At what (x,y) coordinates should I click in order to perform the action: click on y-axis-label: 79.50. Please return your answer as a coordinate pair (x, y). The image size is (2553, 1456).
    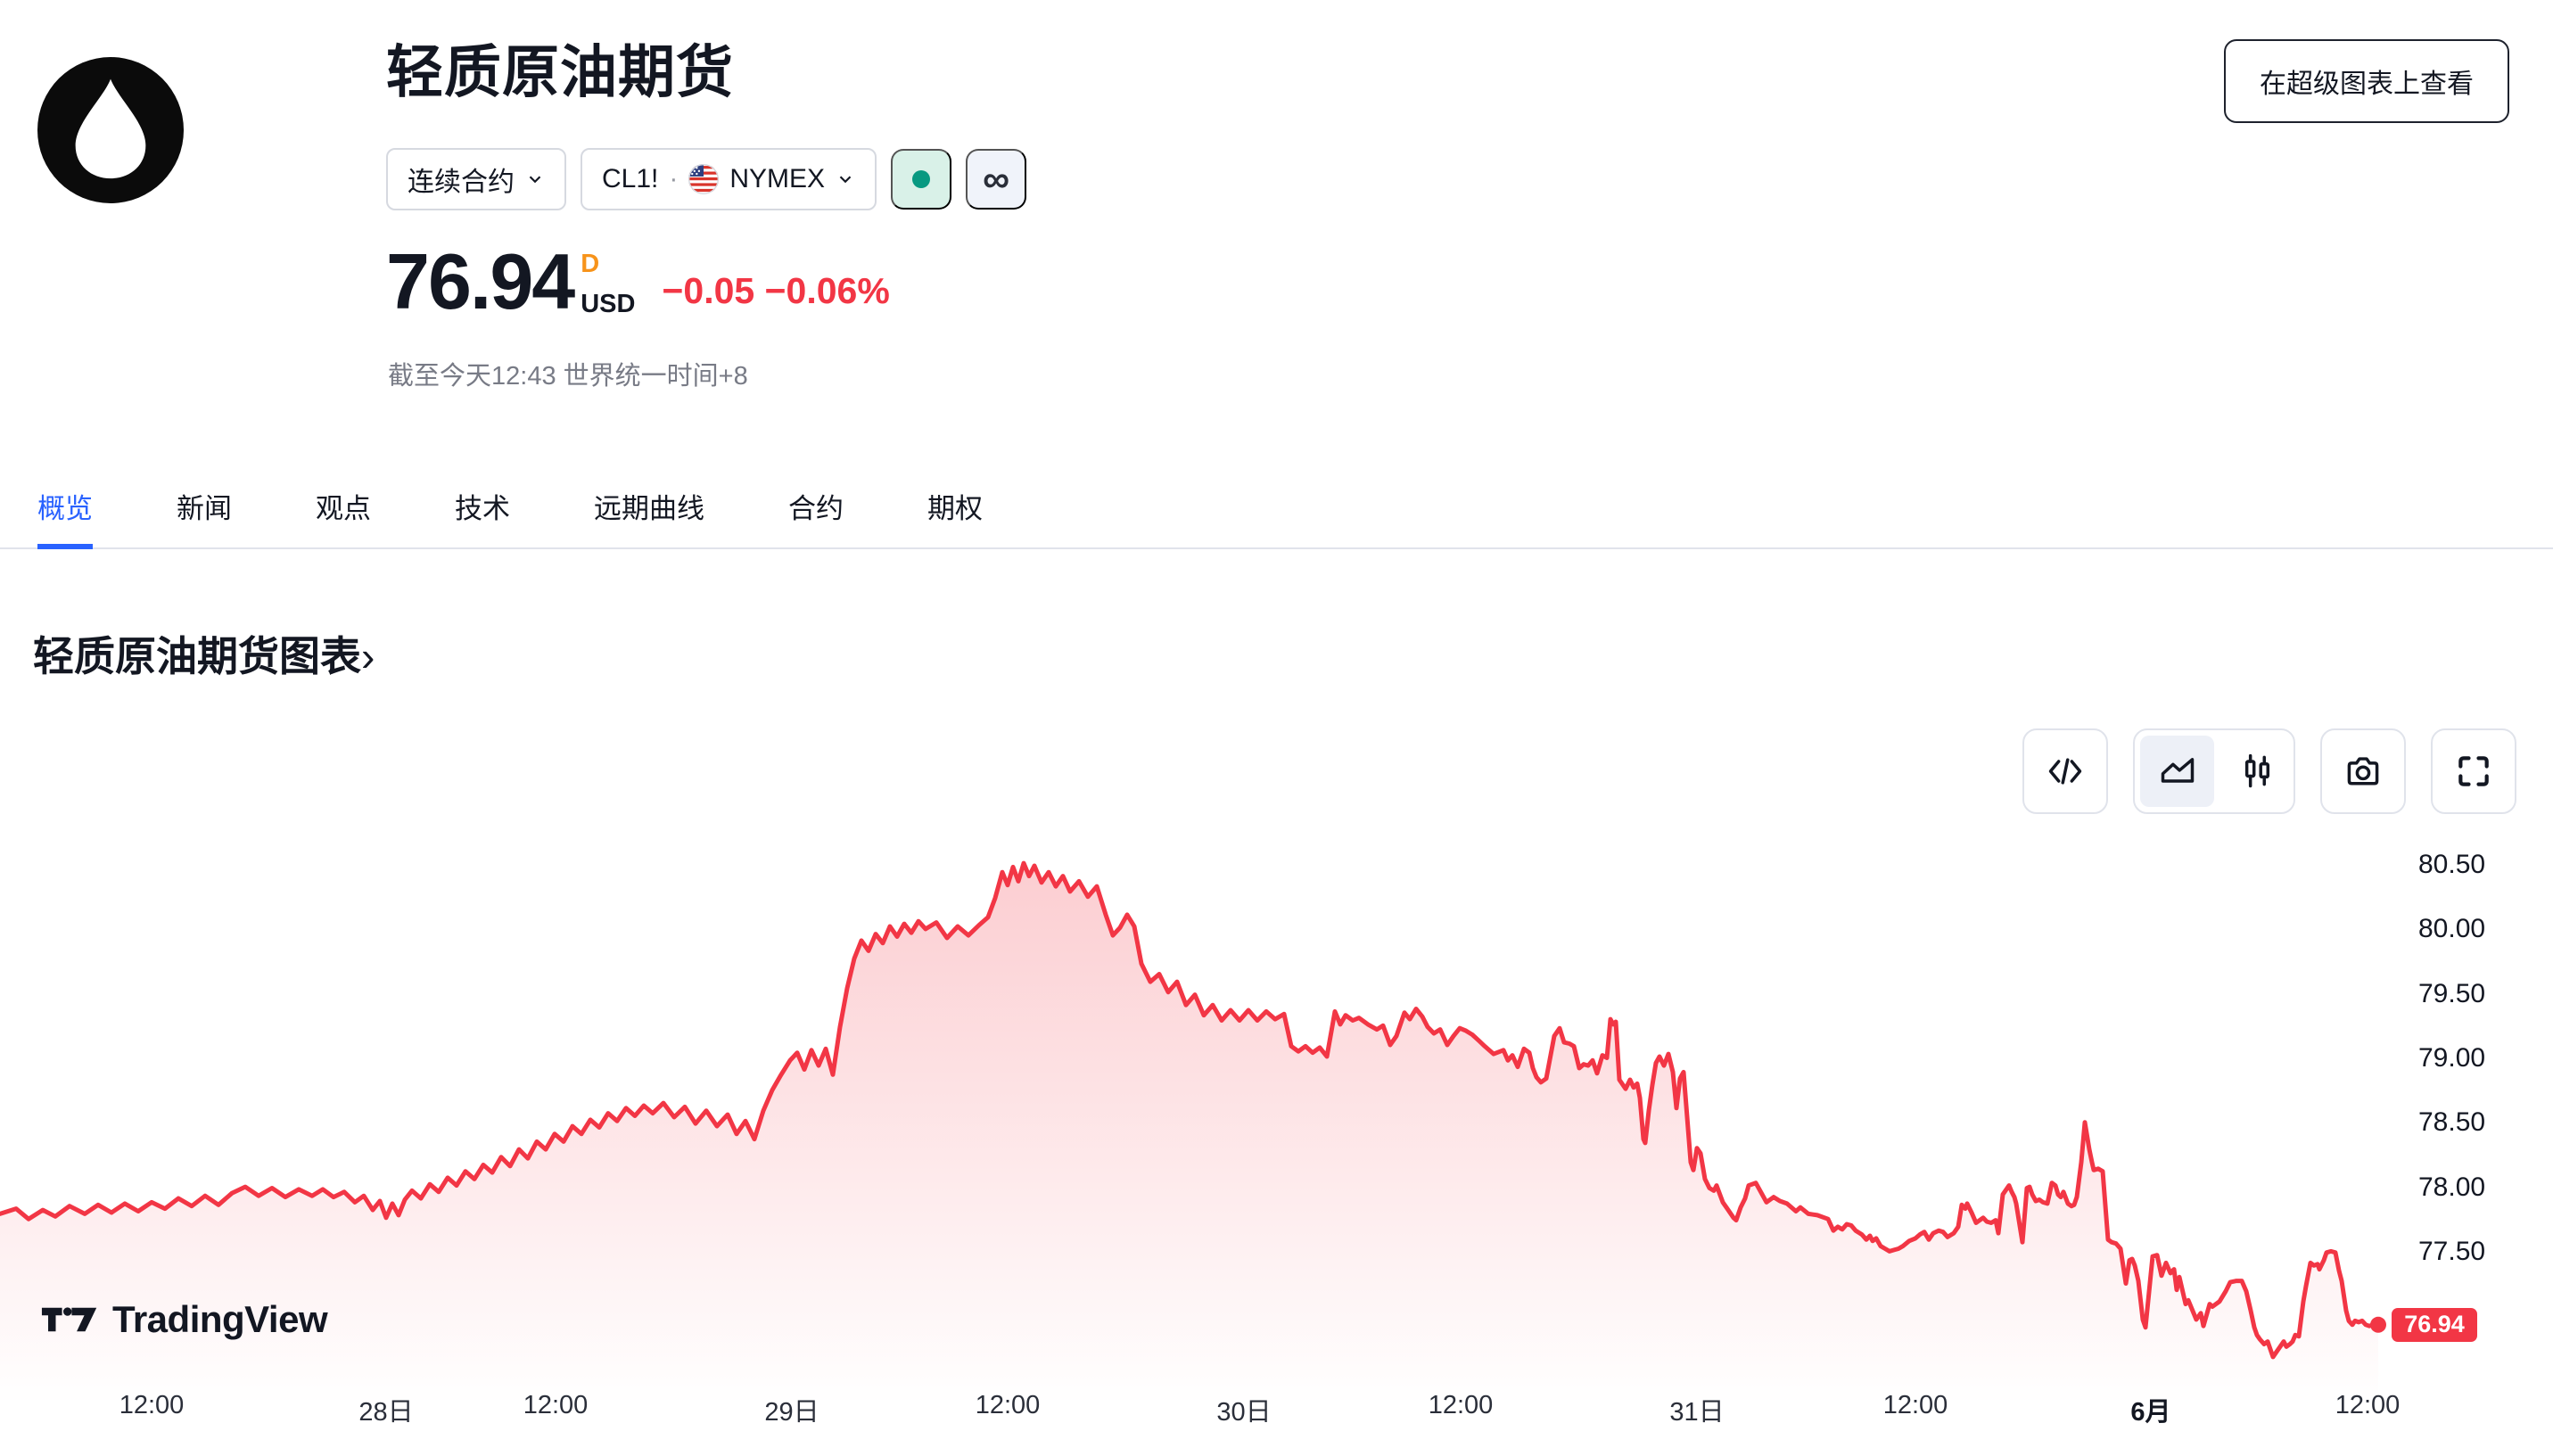
    Looking at the image, I should click on (2452, 993).